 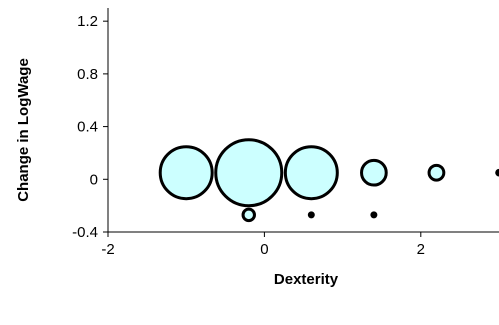 I want to click on y-tick-label: -0.4, so click(x=85, y=232).